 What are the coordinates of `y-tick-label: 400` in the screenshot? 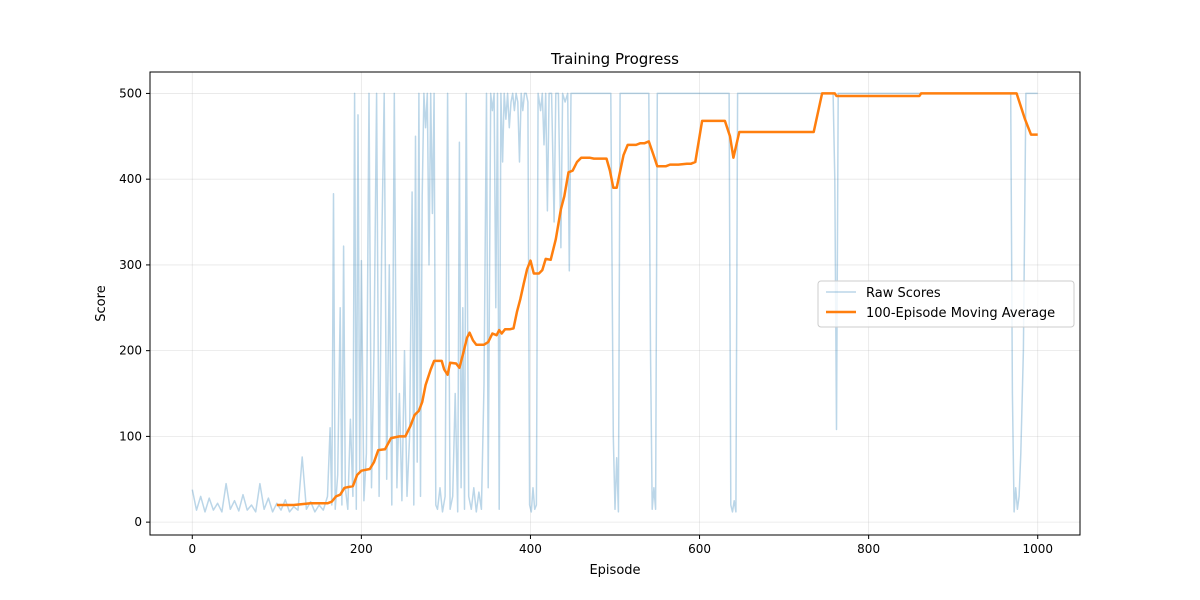 It's located at (130, 179).